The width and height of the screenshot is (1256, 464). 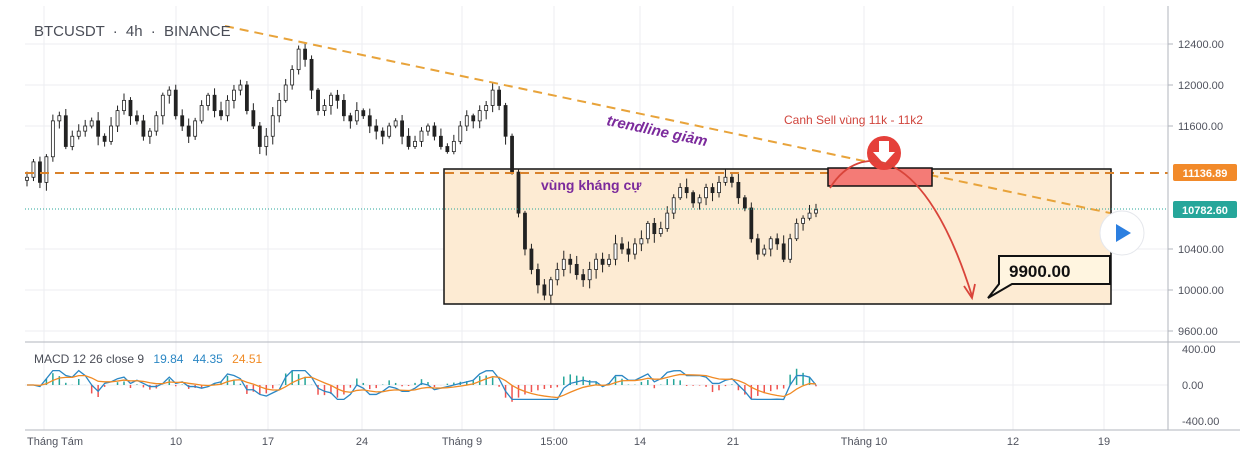 I want to click on play-button, so click(x=1122, y=233).